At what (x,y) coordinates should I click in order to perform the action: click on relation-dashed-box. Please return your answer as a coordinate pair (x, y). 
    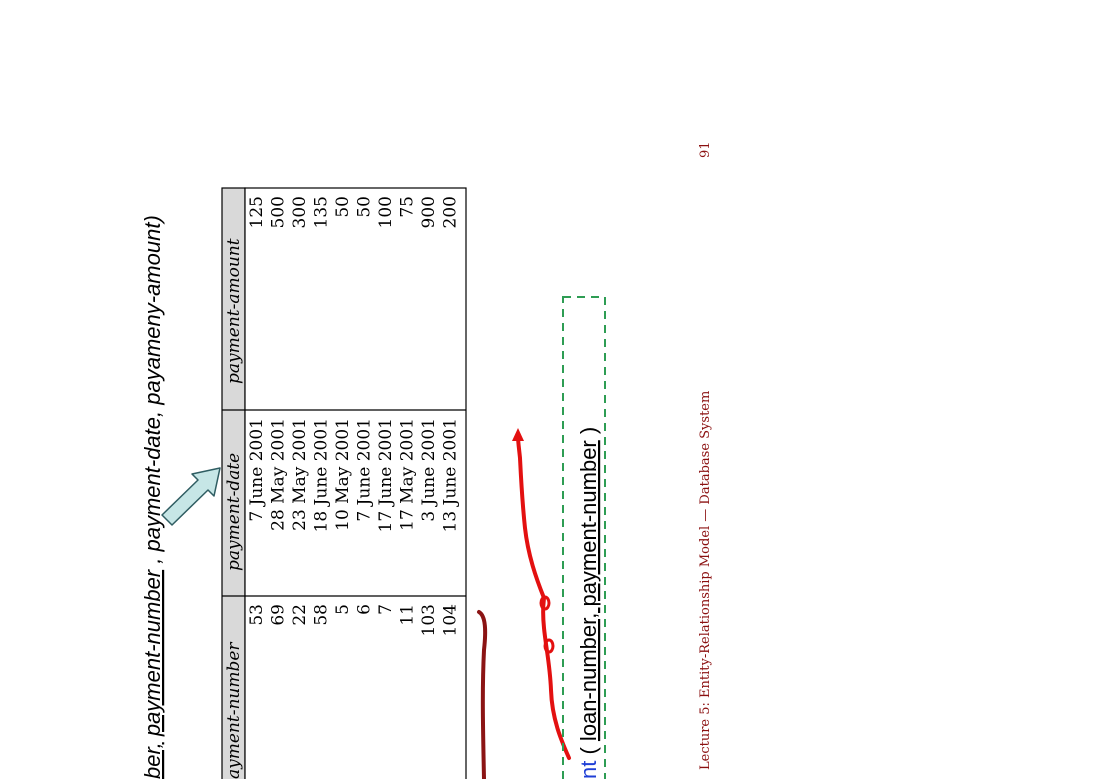
    Looking at the image, I should click on (584, 537).